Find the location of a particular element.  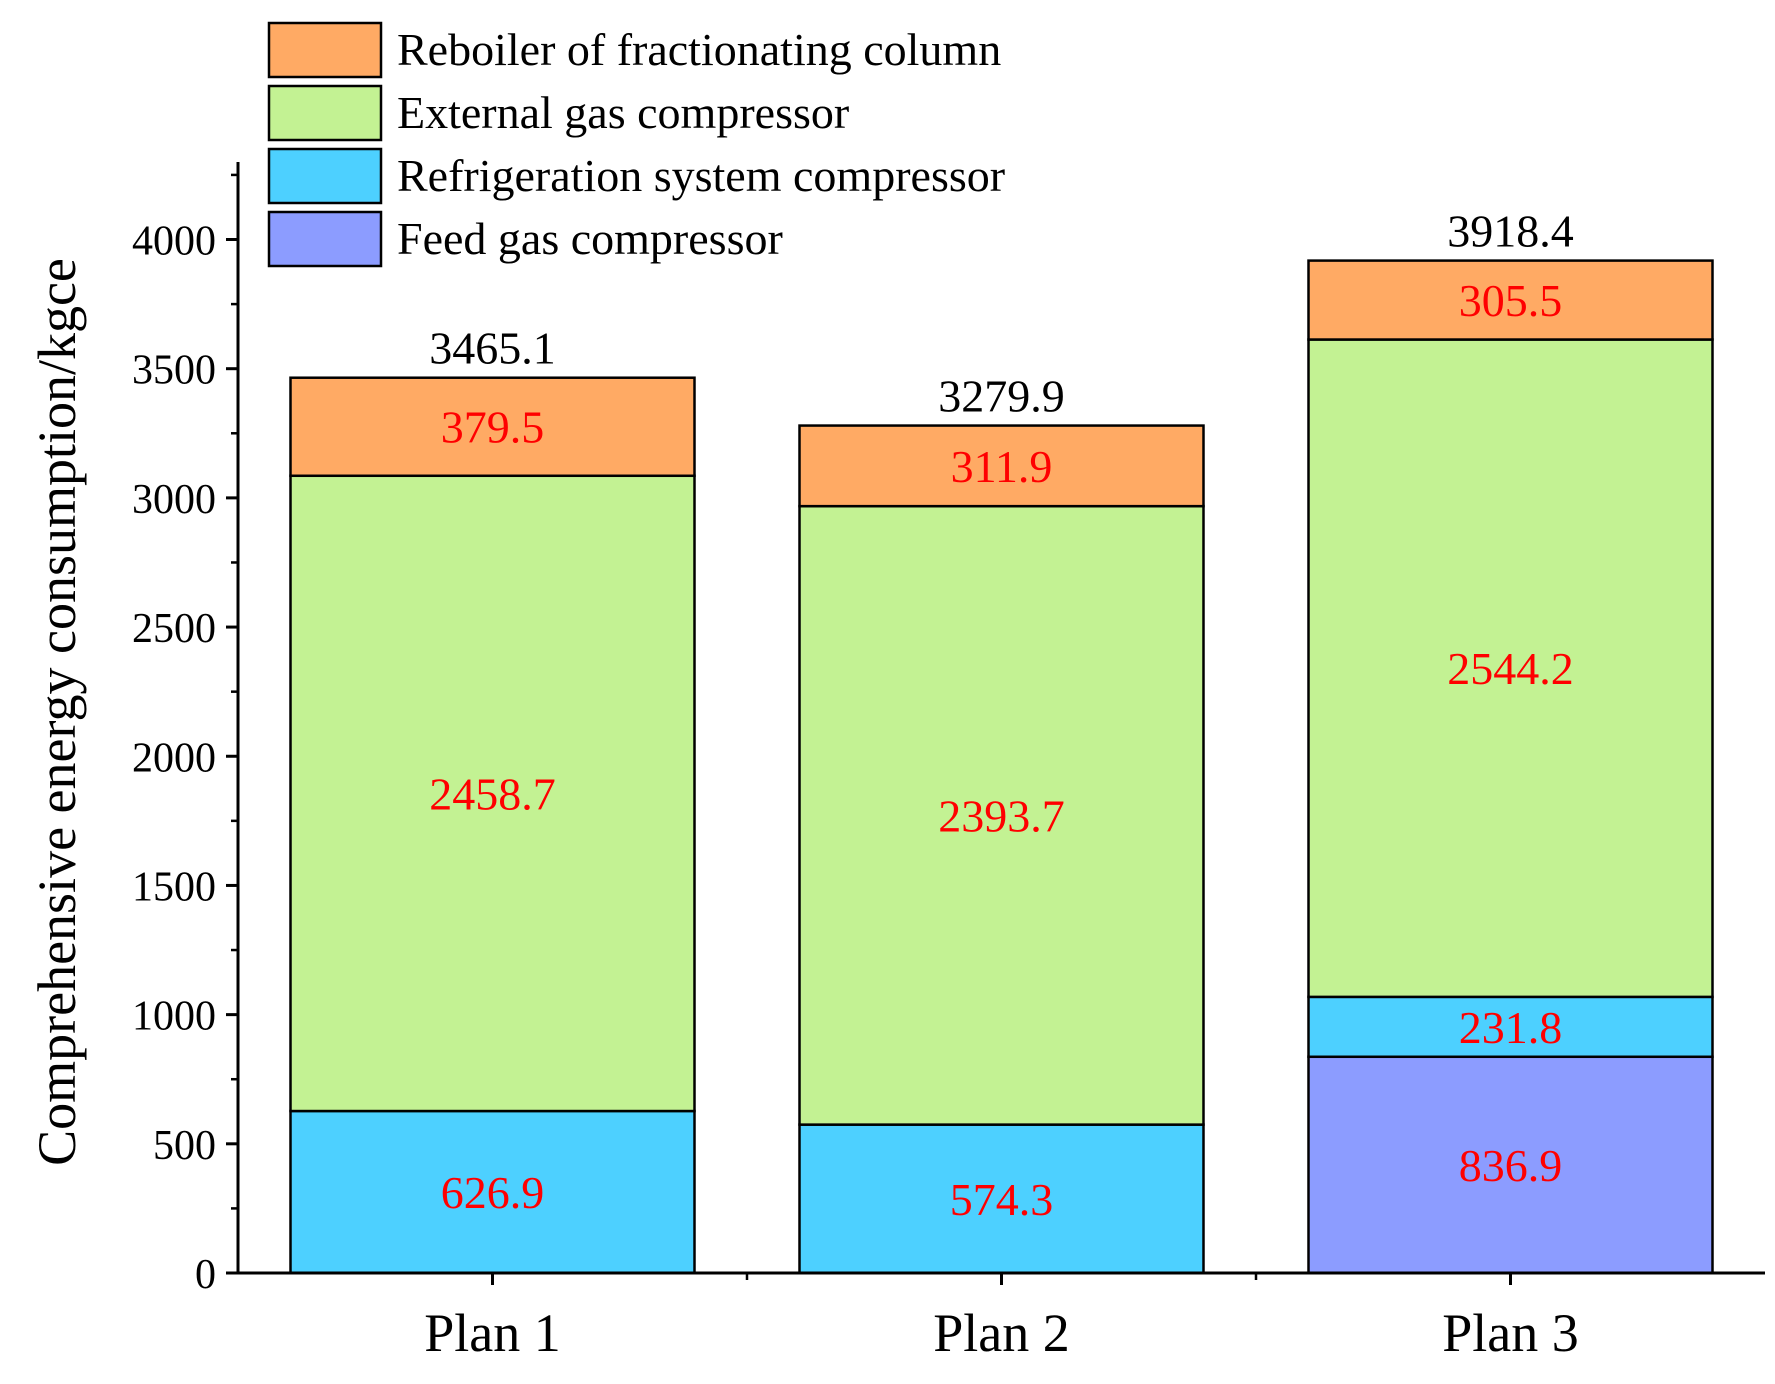

total-label-2: 3279.9 is located at coordinates (1001, 396).